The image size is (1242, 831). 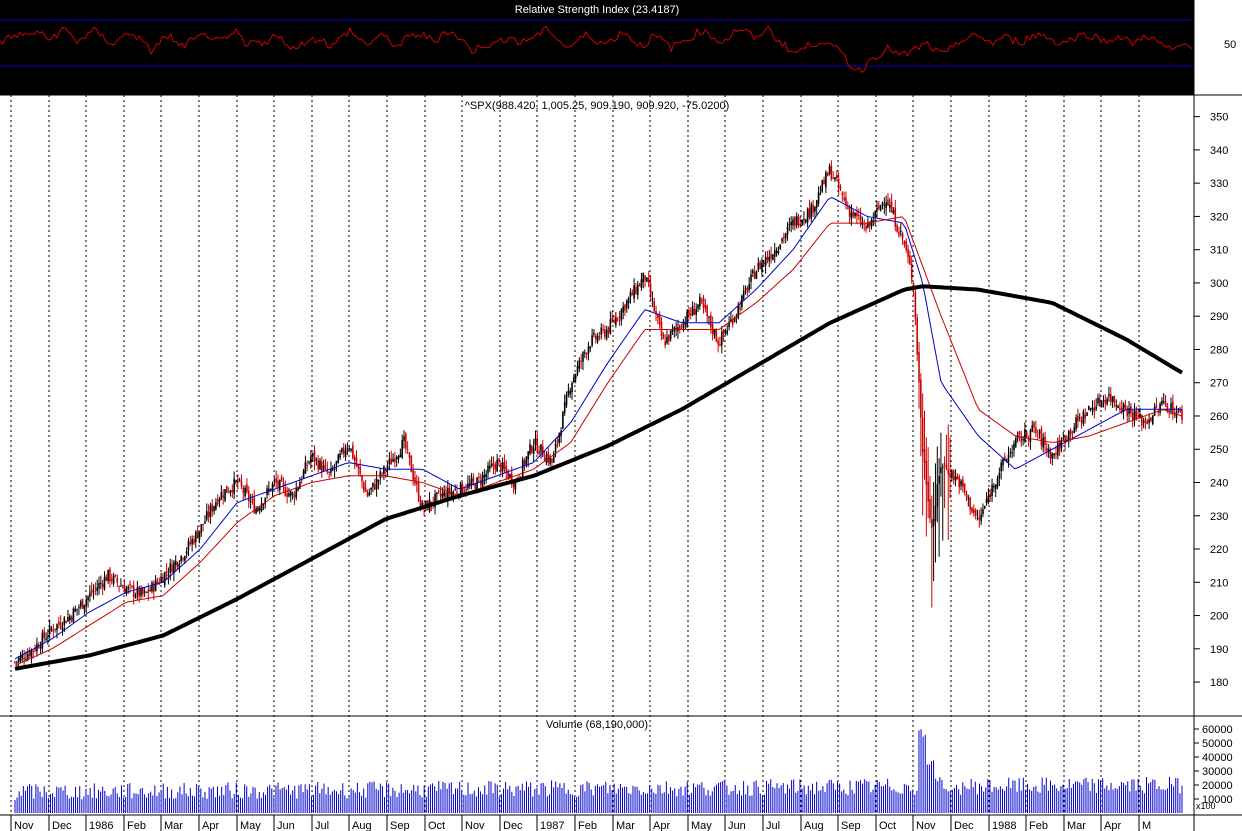 What do you see at coordinates (400, 825) in the screenshot?
I see `x-tick-label: Sep` at bounding box center [400, 825].